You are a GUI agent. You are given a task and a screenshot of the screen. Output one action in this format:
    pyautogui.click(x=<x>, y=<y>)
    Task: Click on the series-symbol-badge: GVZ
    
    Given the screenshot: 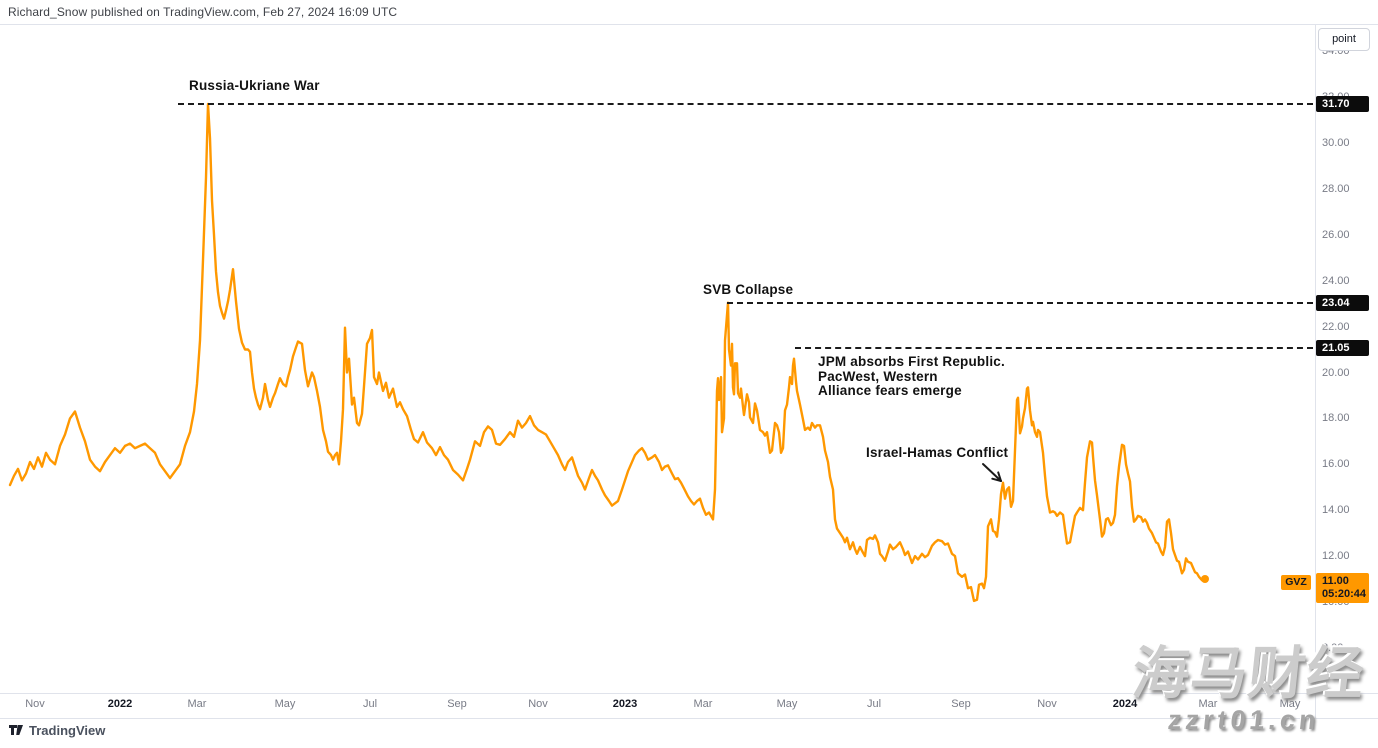 What is the action you would take?
    pyautogui.click(x=1296, y=582)
    